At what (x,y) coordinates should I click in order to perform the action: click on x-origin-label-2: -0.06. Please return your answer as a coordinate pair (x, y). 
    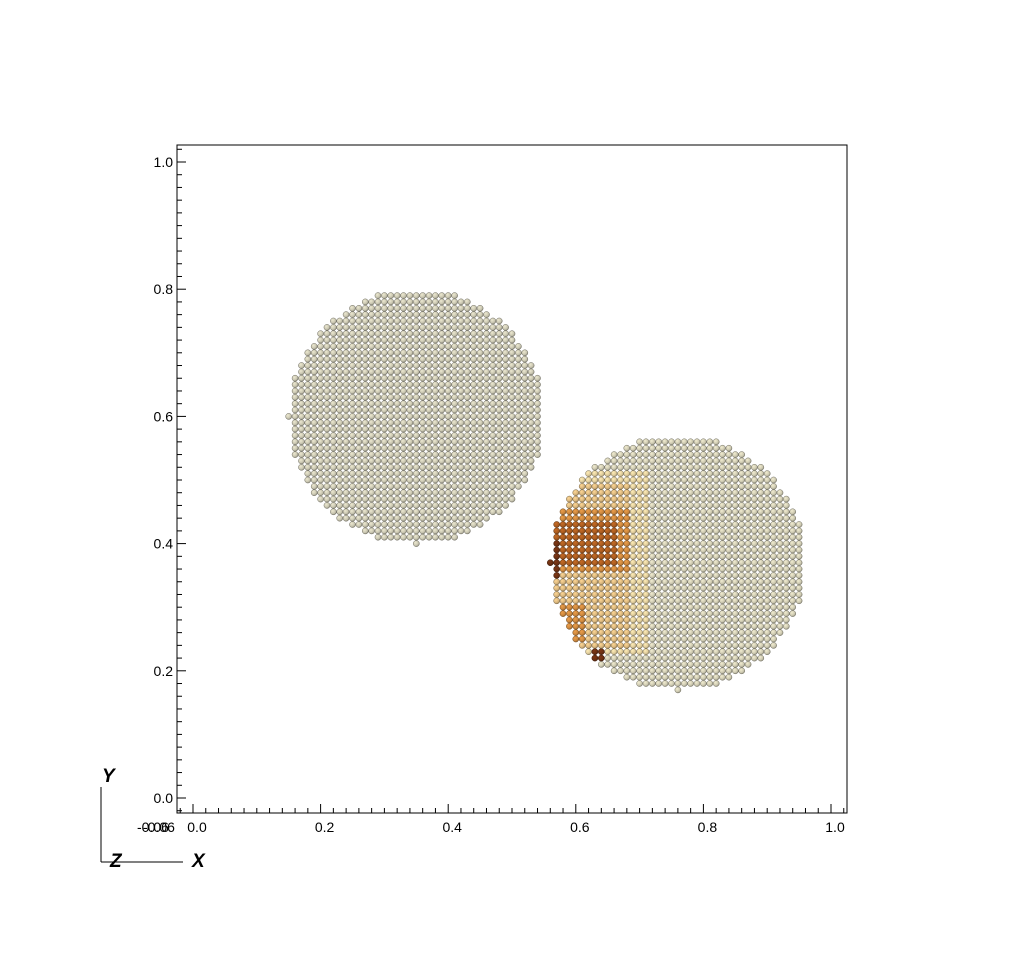
    Looking at the image, I should click on (159, 827).